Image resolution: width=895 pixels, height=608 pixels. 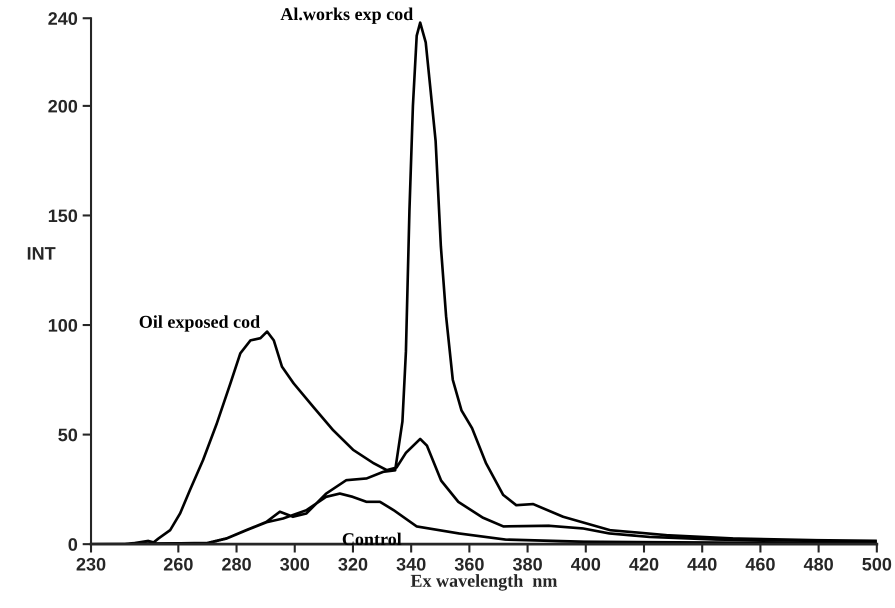 What do you see at coordinates (372, 539) in the screenshot?
I see `series-label: Control` at bounding box center [372, 539].